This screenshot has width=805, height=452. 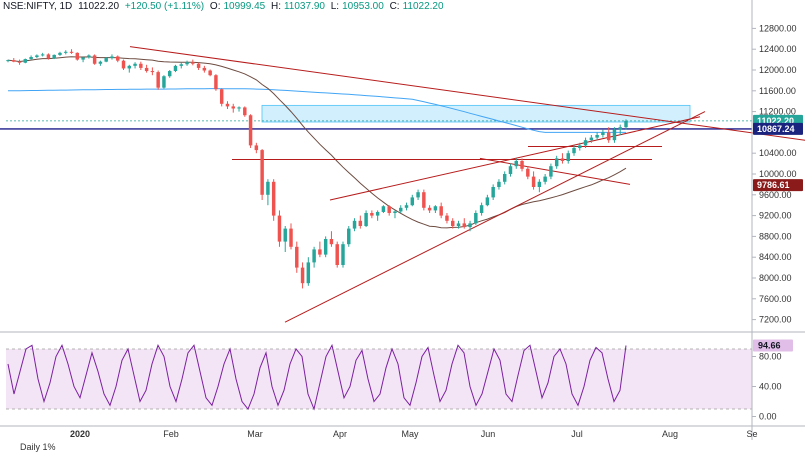 I want to click on low-label: L:, so click(x=335, y=6).